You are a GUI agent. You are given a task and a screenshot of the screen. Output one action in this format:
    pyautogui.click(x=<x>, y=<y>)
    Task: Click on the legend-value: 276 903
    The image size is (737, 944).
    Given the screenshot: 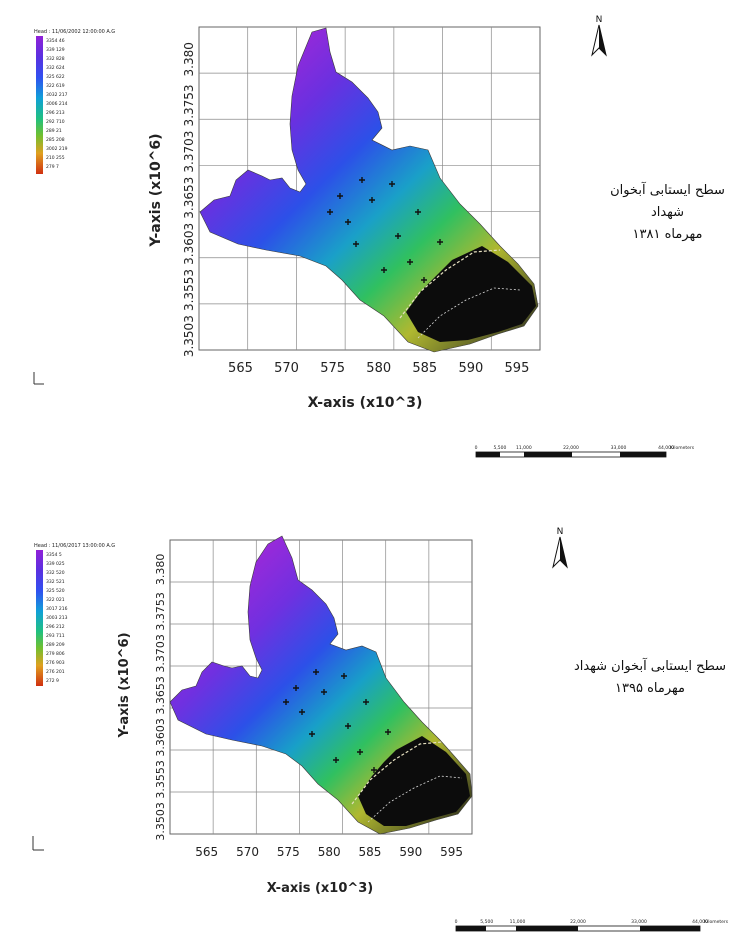 What is the action you would take?
    pyautogui.click(x=55, y=663)
    